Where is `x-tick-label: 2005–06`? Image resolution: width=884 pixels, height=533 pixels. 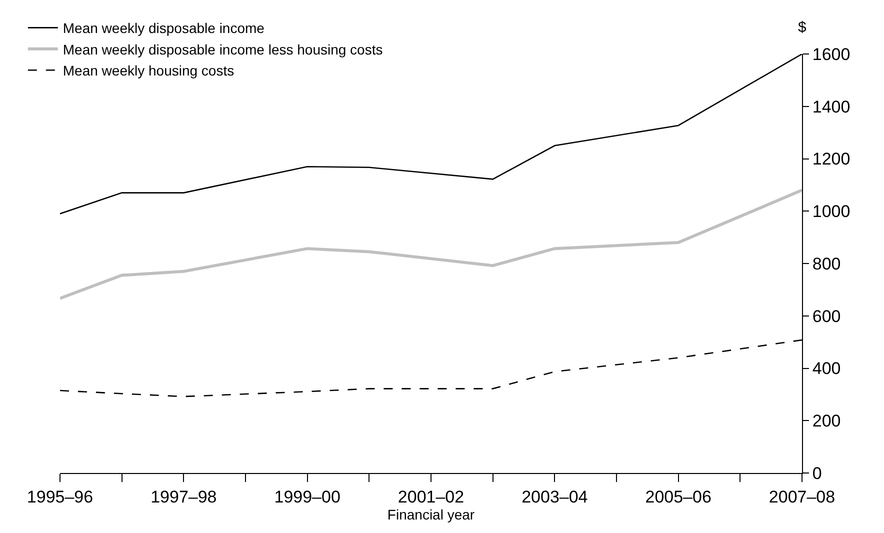 x-tick-label: 2005–06 is located at coordinates (678, 496).